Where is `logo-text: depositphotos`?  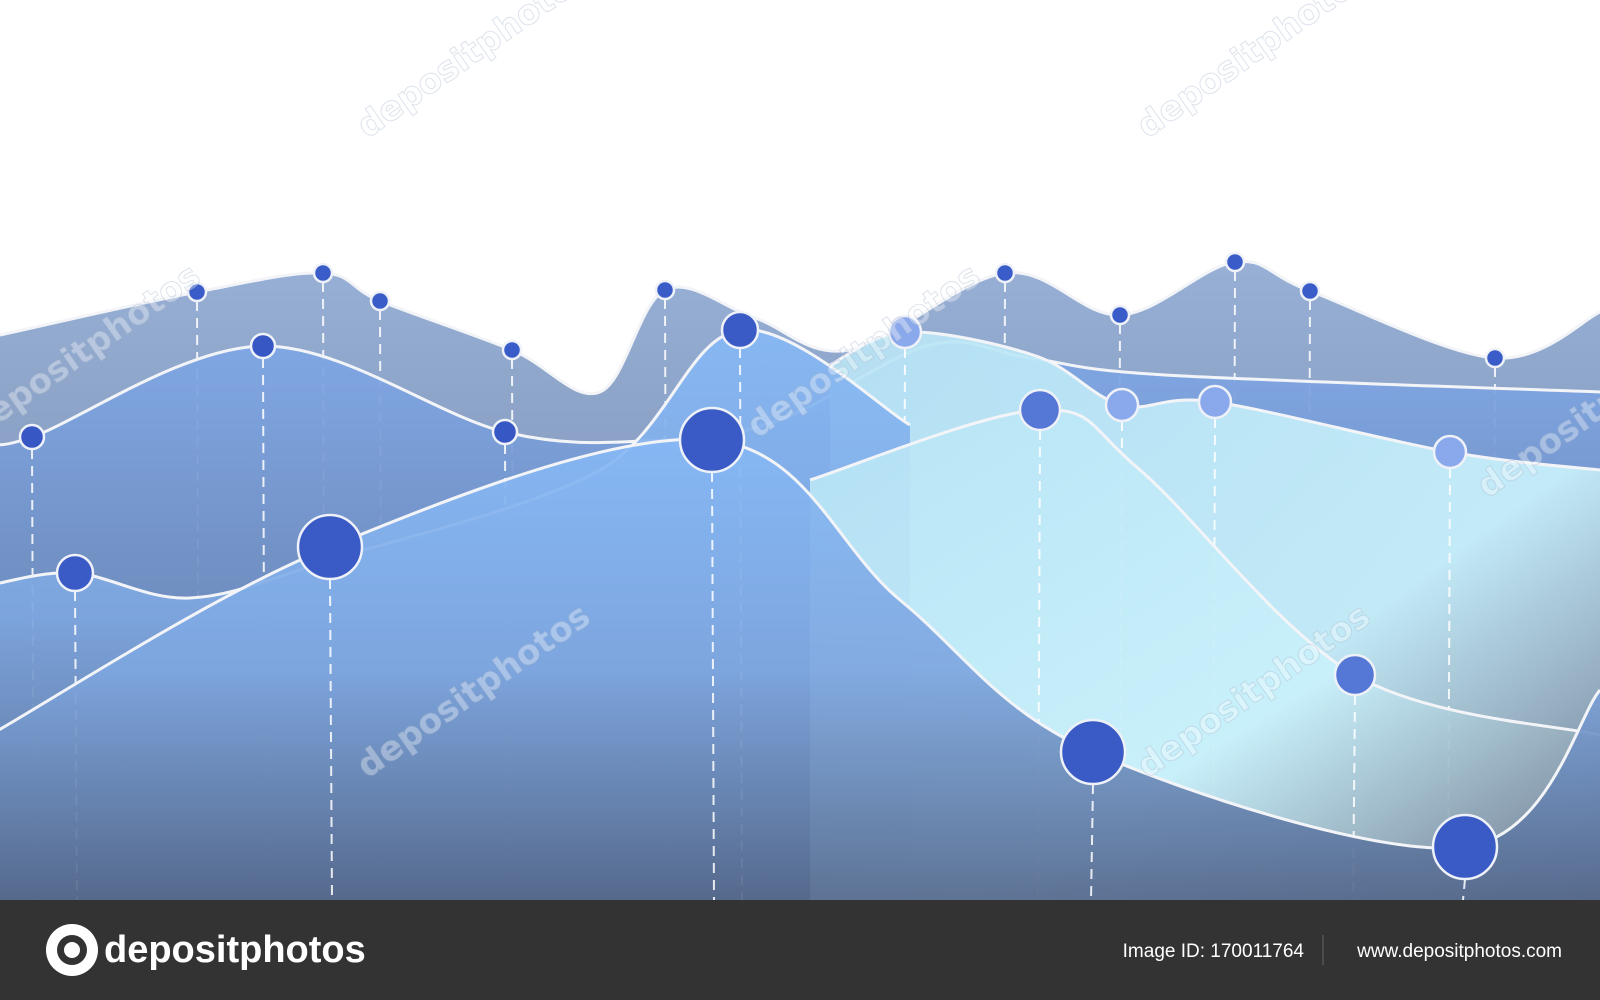 logo-text: depositphotos is located at coordinates (235, 950).